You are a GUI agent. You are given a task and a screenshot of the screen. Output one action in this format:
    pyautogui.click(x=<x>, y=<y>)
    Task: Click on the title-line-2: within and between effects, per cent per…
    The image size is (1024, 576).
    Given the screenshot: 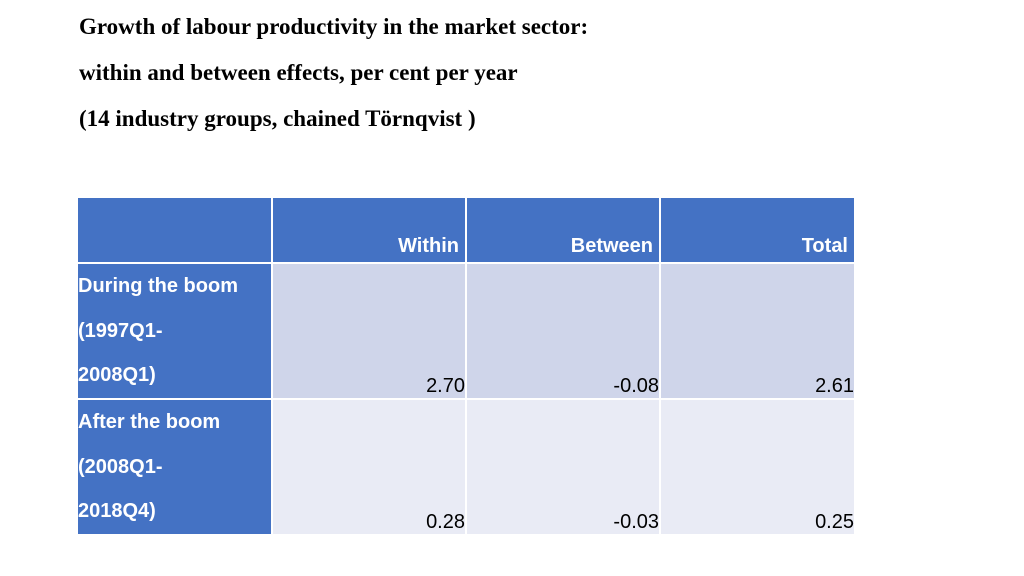 What is the action you would take?
    pyautogui.click(x=298, y=72)
    